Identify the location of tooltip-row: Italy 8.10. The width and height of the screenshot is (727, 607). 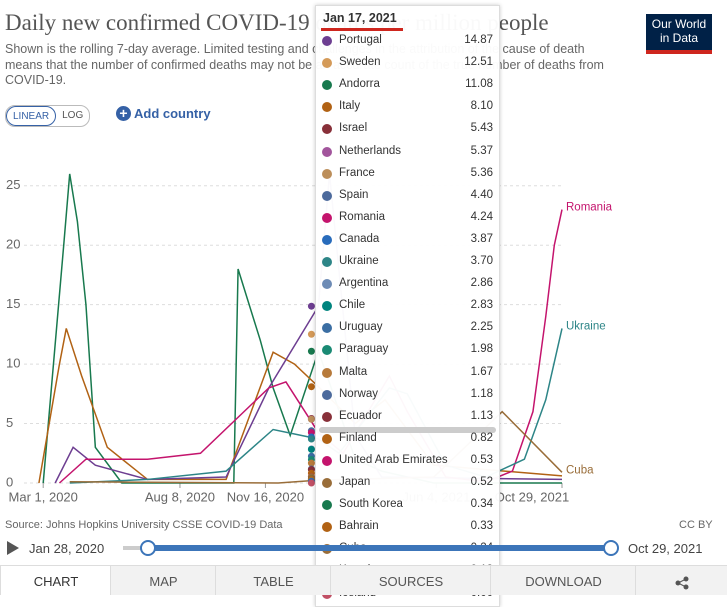
(407, 107).